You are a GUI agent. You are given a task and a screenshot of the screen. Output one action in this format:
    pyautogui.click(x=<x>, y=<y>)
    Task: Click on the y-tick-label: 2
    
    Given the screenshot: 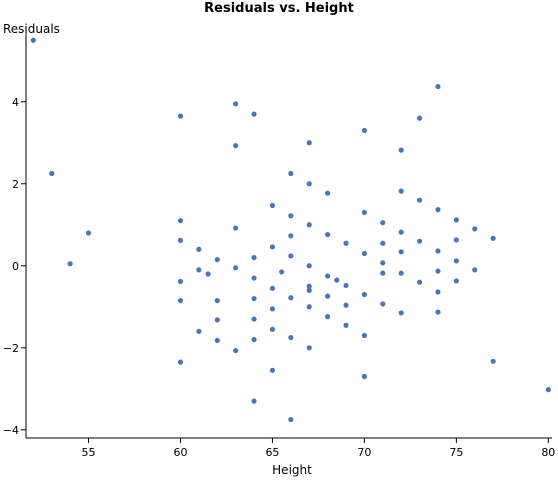 What is the action you would take?
    pyautogui.click(x=15, y=184)
    